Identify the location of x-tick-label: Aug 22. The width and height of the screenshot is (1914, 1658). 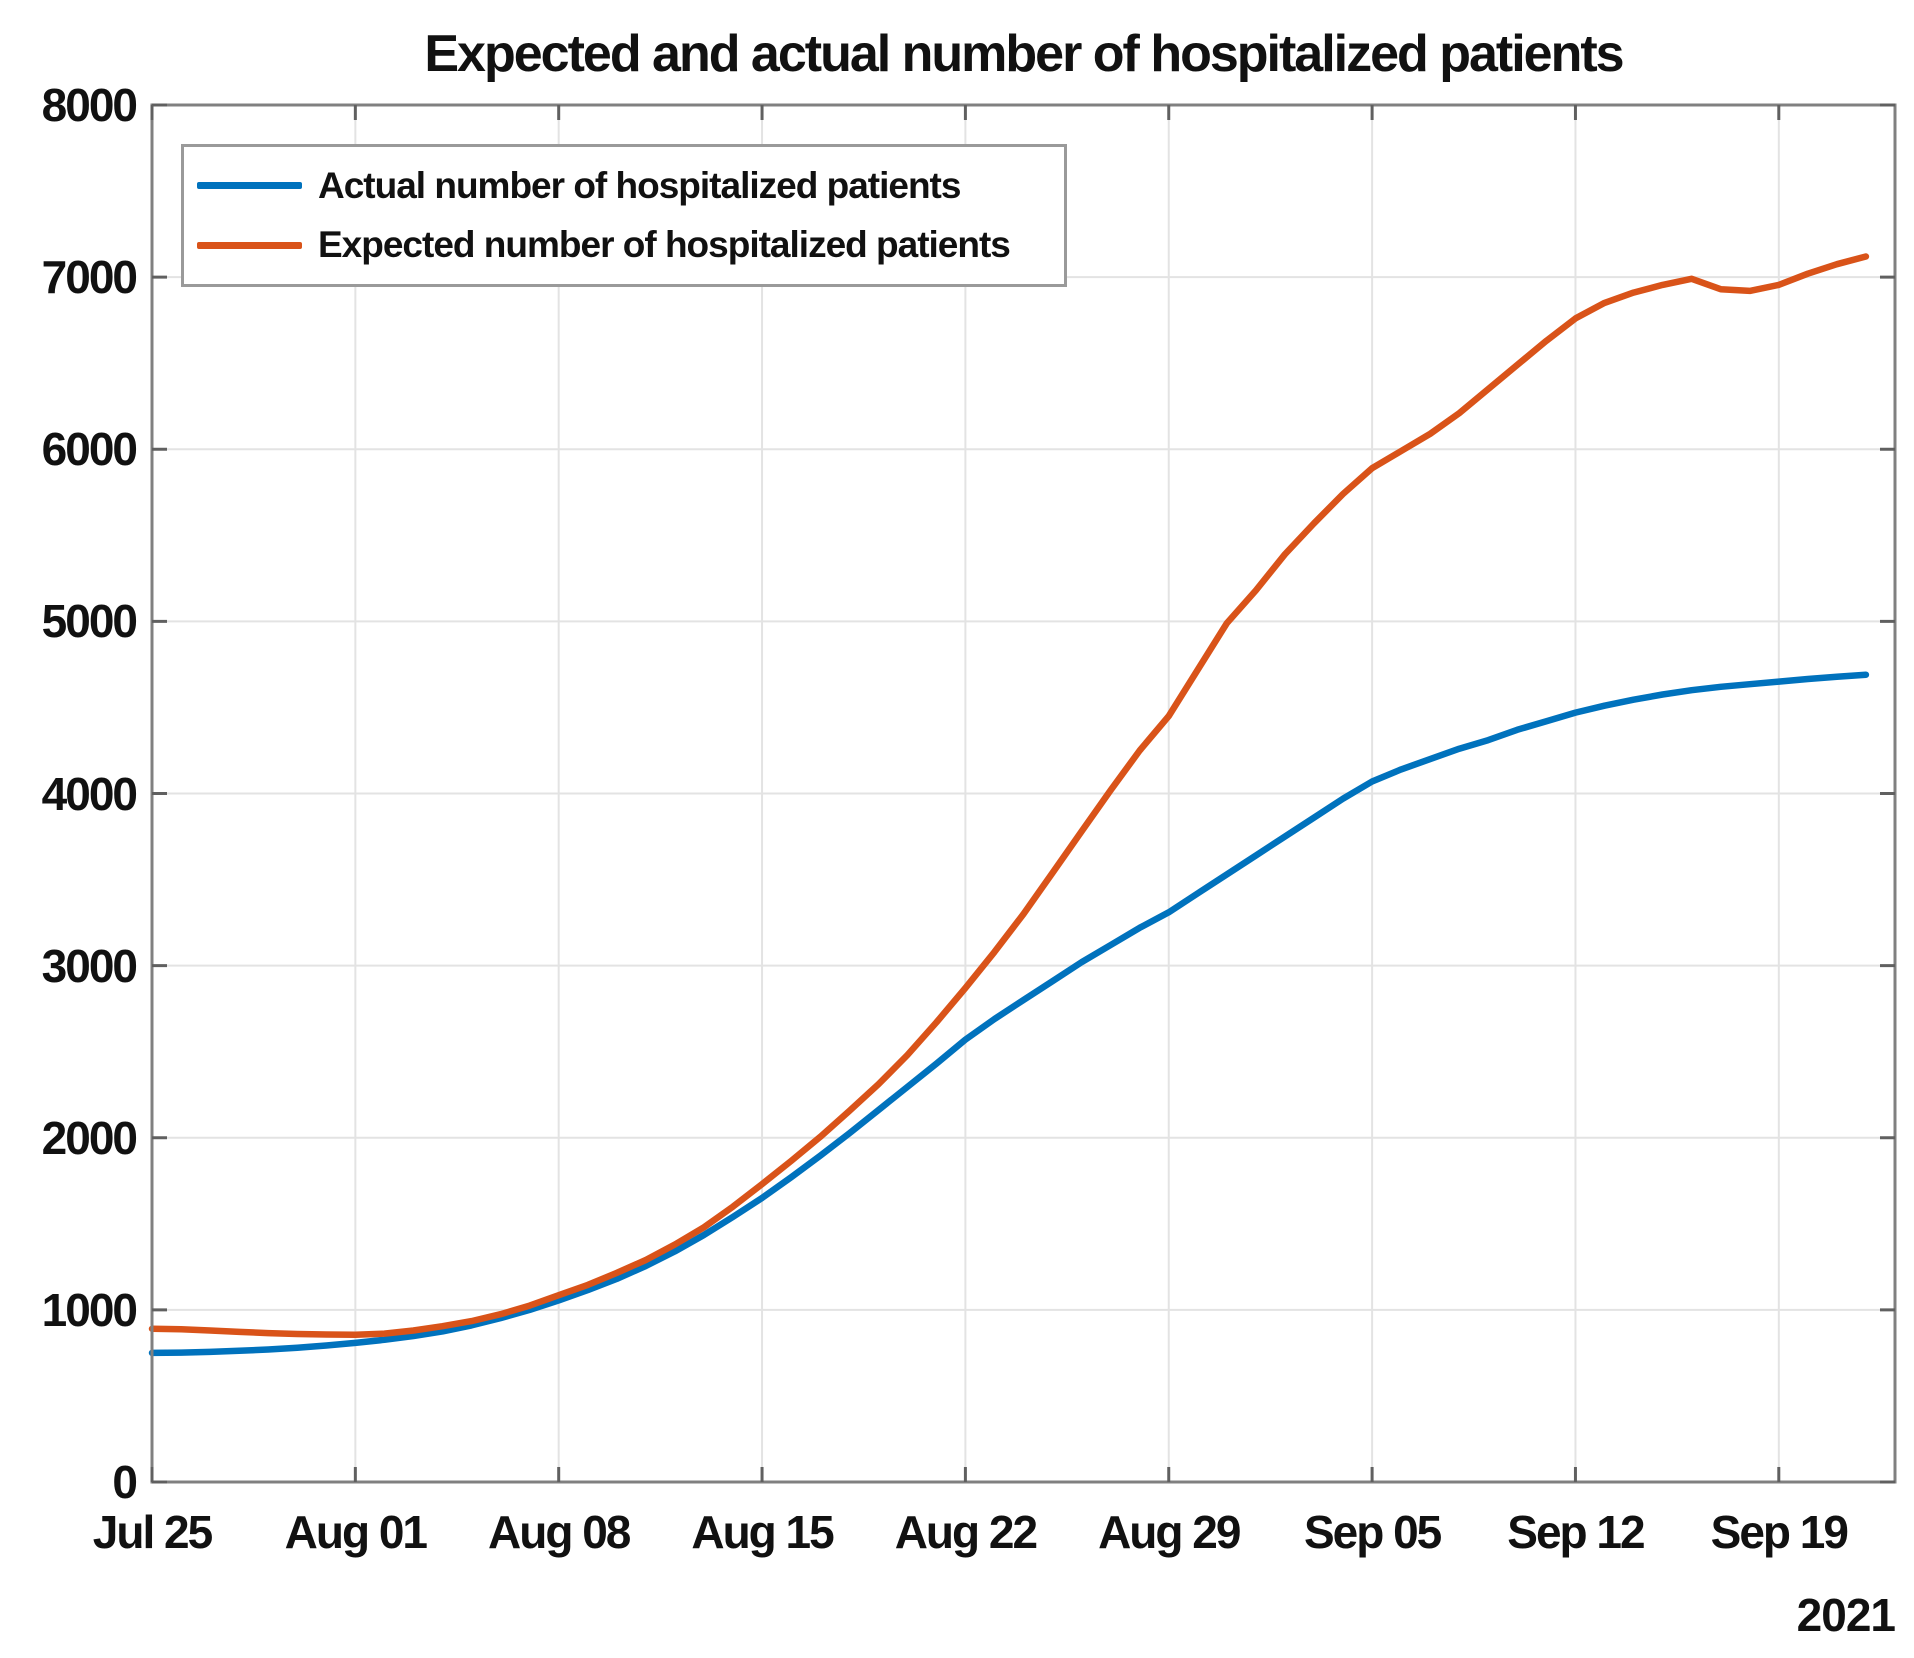
(966, 1532).